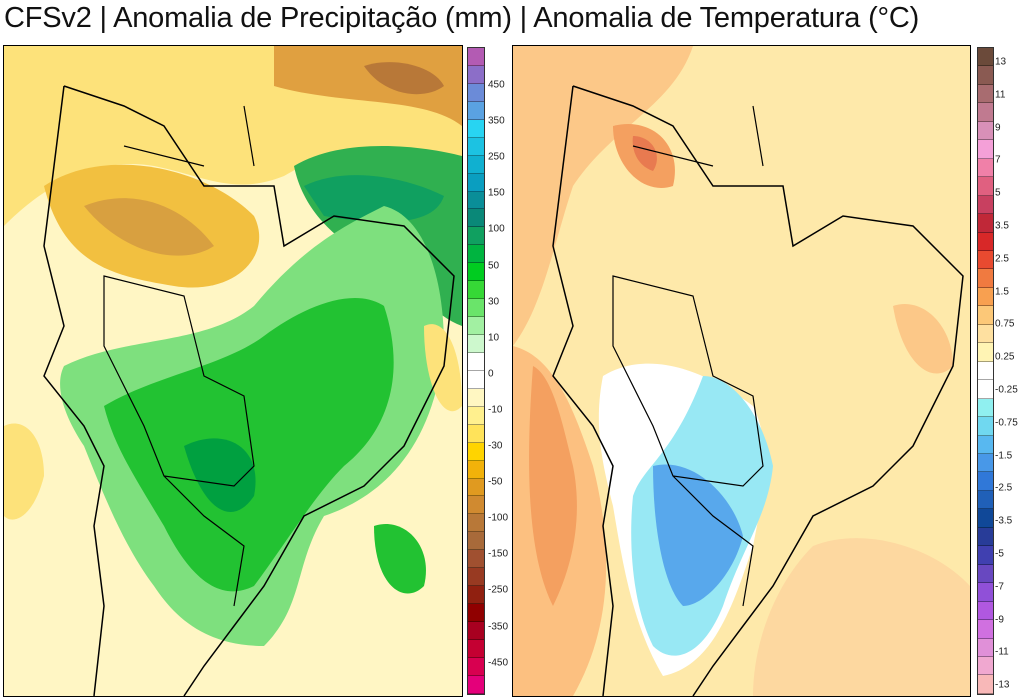 The height and width of the screenshot is (700, 1020). Describe the element at coordinates (498, 626) in the screenshot. I see `colorbar-label: -350` at that location.